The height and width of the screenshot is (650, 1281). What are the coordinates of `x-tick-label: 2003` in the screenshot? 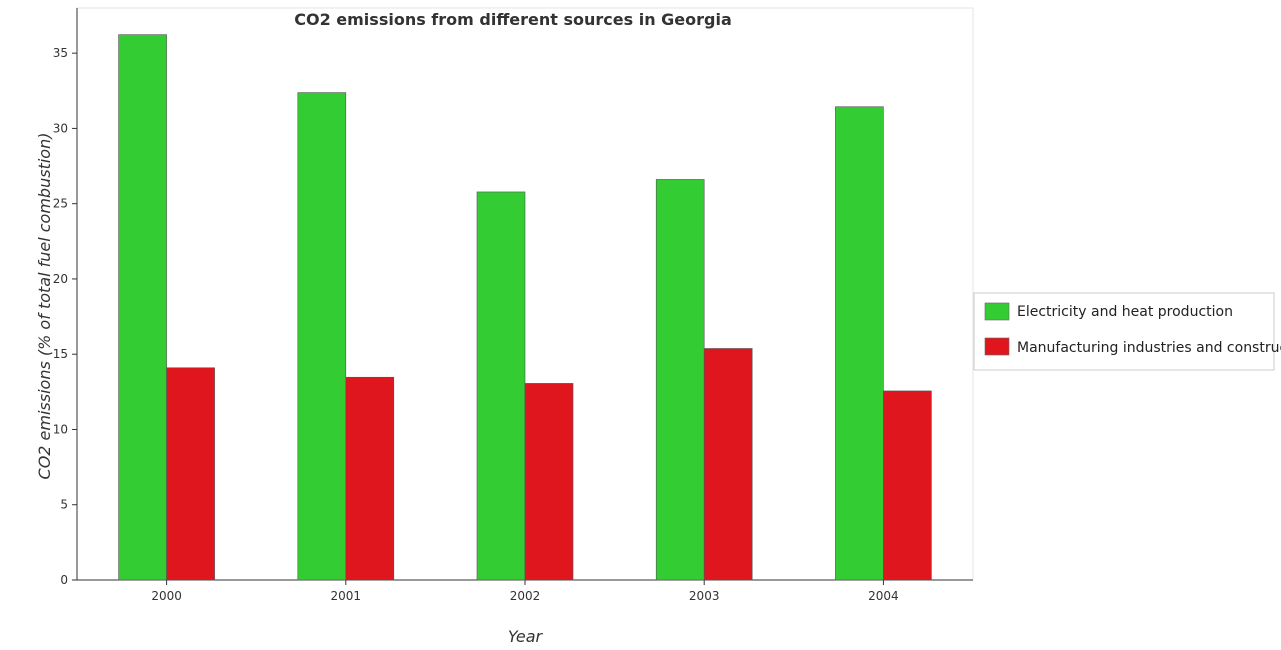 It's located at (704, 596).